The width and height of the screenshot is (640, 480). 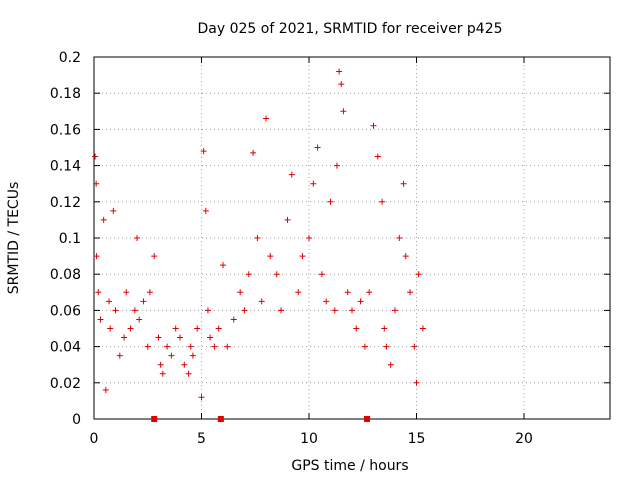 I want to click on y-tick-label: 0.18, so click(x=65, y=94).